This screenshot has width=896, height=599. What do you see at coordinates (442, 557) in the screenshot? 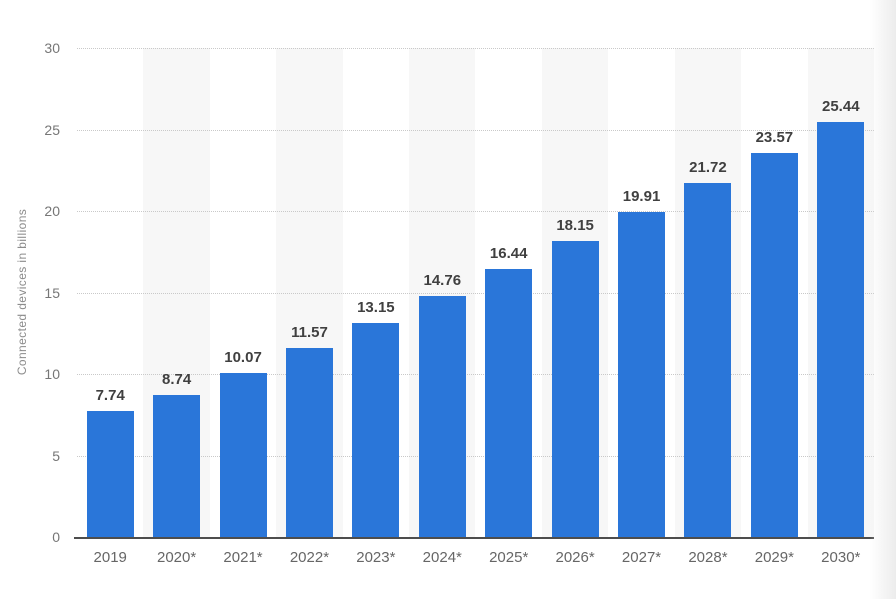
I see `x-tick-label: 2024*` at bounding box center [442, 557].